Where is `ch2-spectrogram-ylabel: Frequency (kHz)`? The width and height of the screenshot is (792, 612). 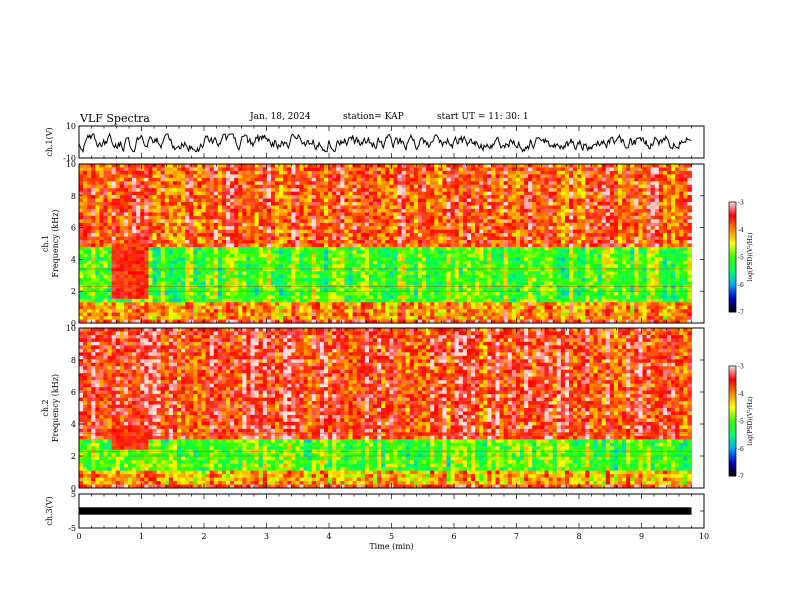 ch2-spectrogram-ylabel: Frequency (kHz) is located at coordinates (55, 408).